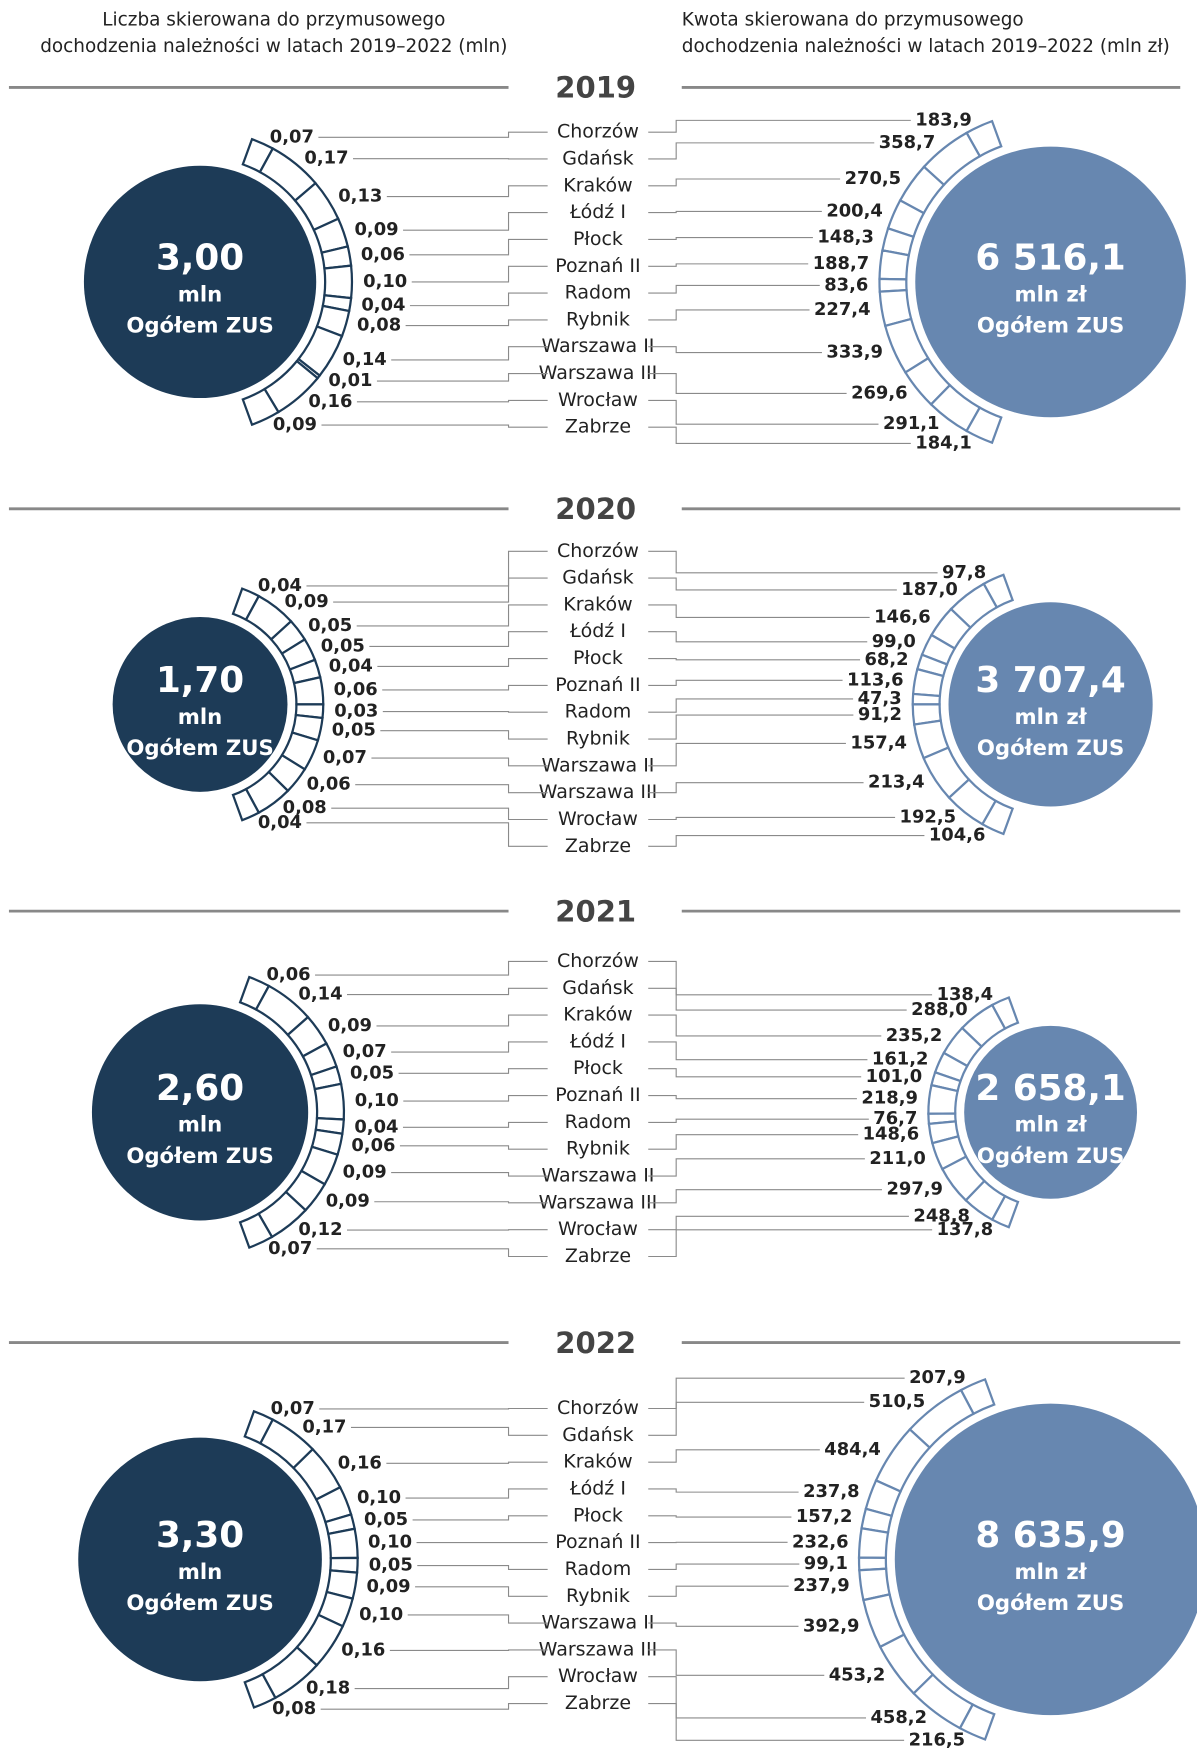 The image size is (1197, 1753). Describe the element at coordinates (365, 1051) in the screenshot. I see `value-label: 0,07` at that location.